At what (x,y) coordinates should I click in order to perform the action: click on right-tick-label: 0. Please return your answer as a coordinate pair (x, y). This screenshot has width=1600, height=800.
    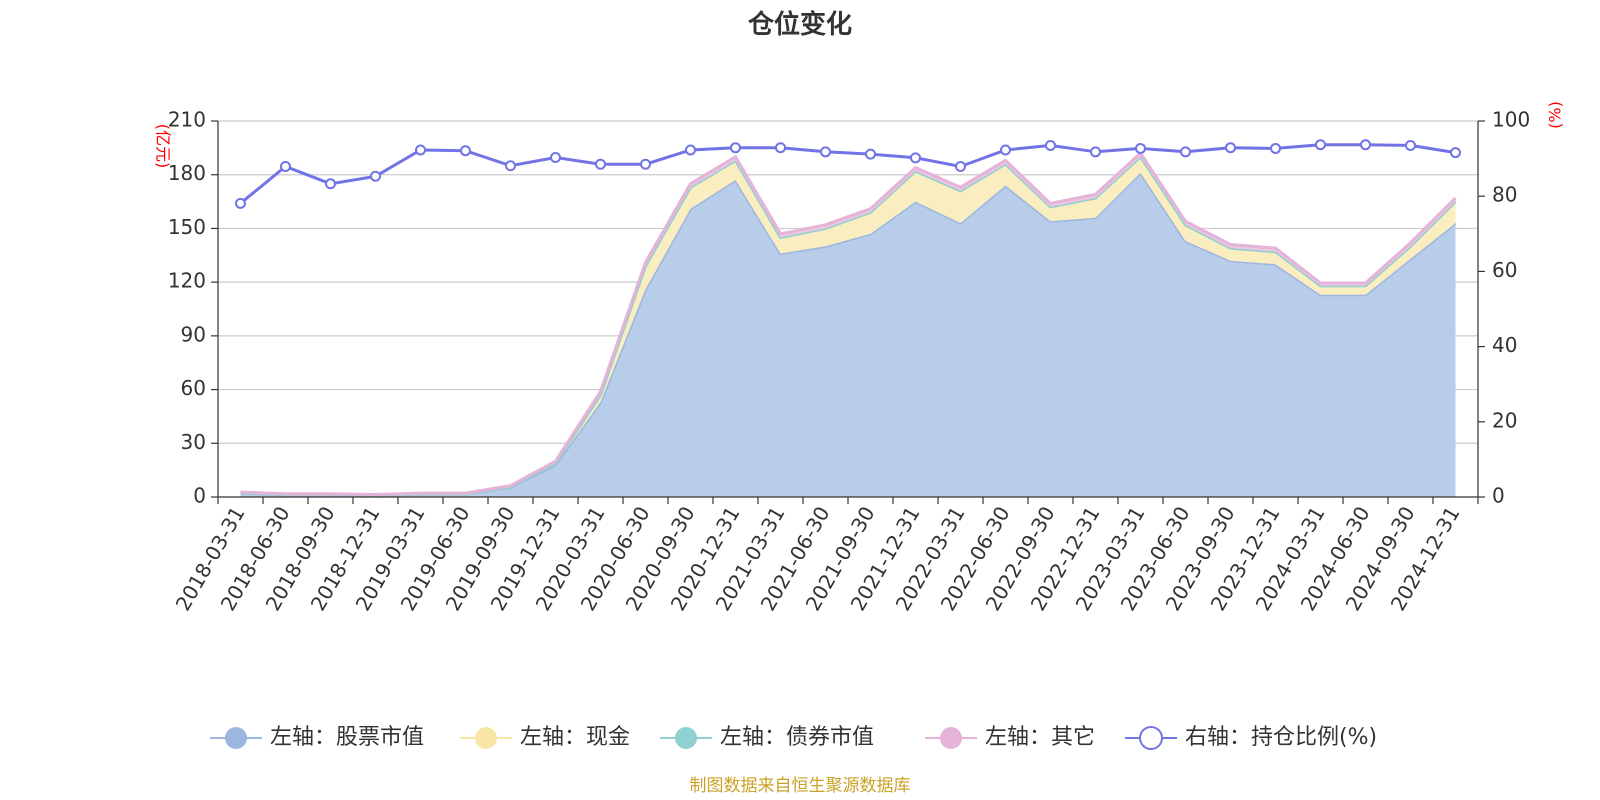
    Looking at the image, I should click on (1498, 496).